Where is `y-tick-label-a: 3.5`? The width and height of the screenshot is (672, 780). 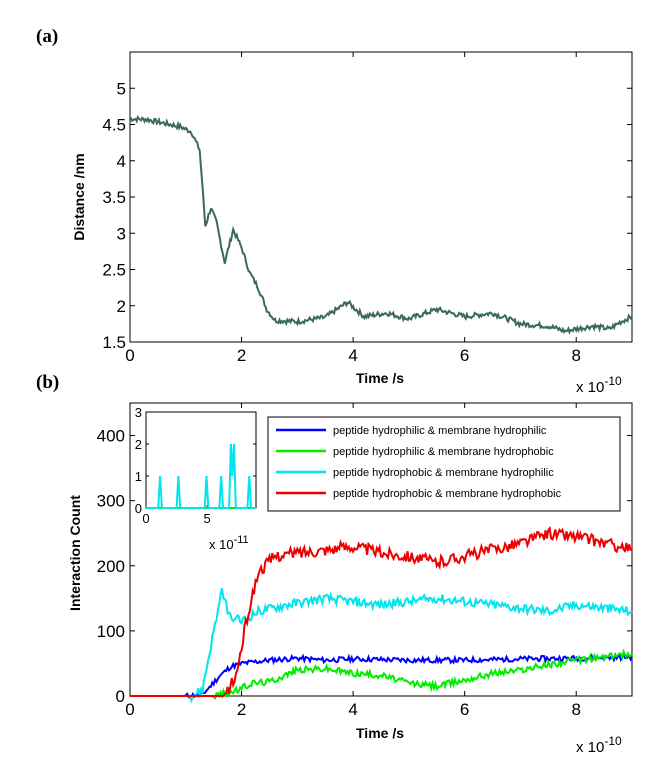 y-tick-label-a: 3.5 is located at coordinates (114, 197).